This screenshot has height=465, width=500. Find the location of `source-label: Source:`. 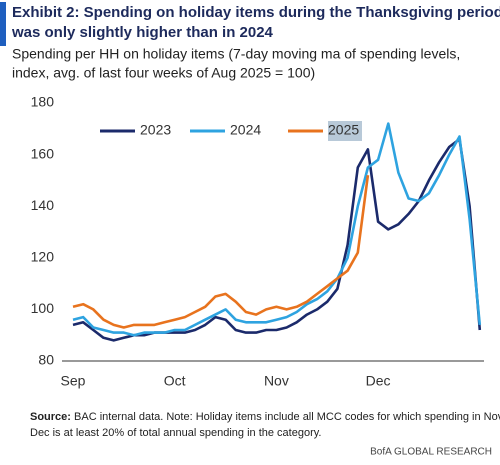

source-label: Source: is located at coordinates (50, 417).